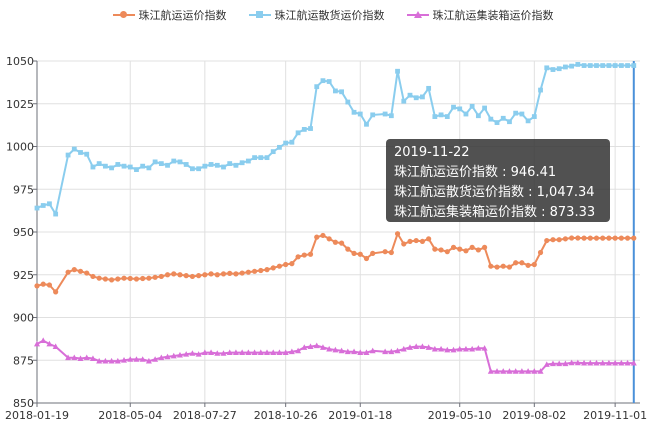 The image size is (666, 427). I want to click on y-tick-label: 950, so click(23, 232).